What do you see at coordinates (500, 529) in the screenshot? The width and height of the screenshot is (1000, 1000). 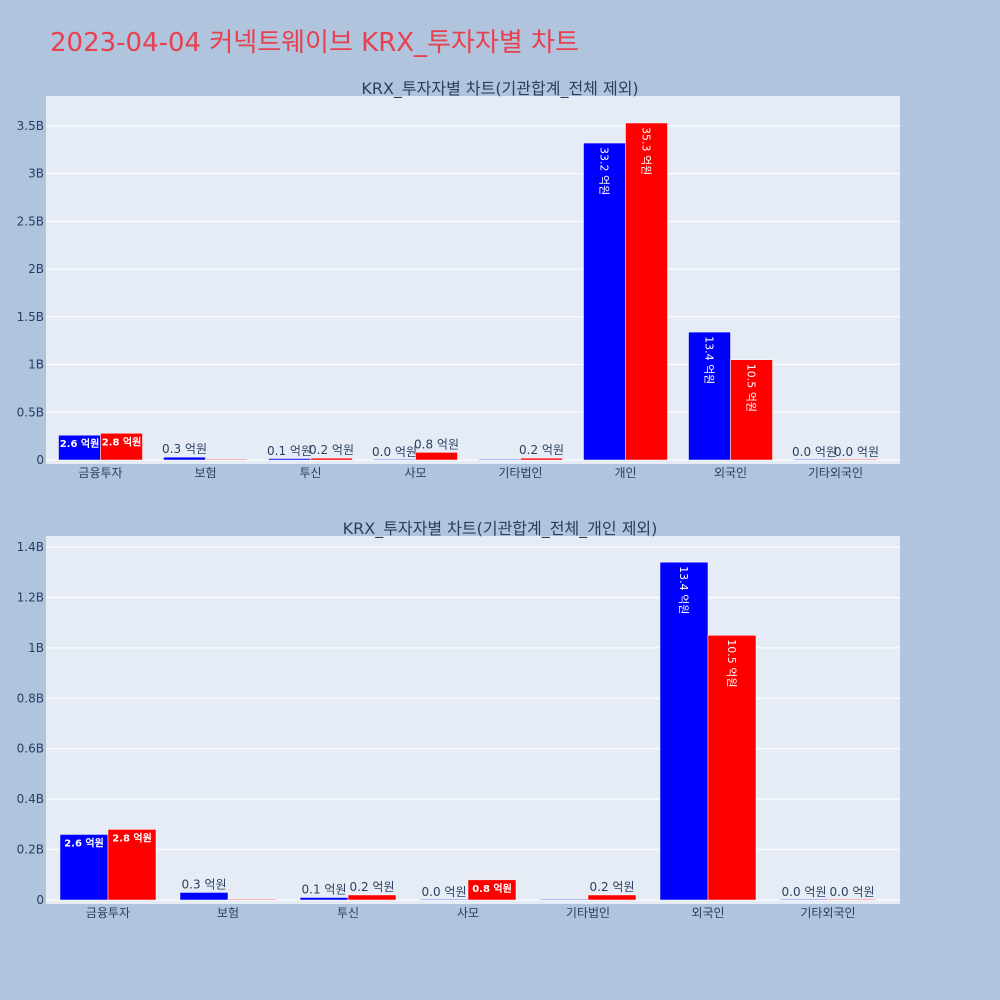 I see `chart-title: KRX_투자자별 차트(기관합계_전체_개인 제외)` at bounding box center [500, 529].